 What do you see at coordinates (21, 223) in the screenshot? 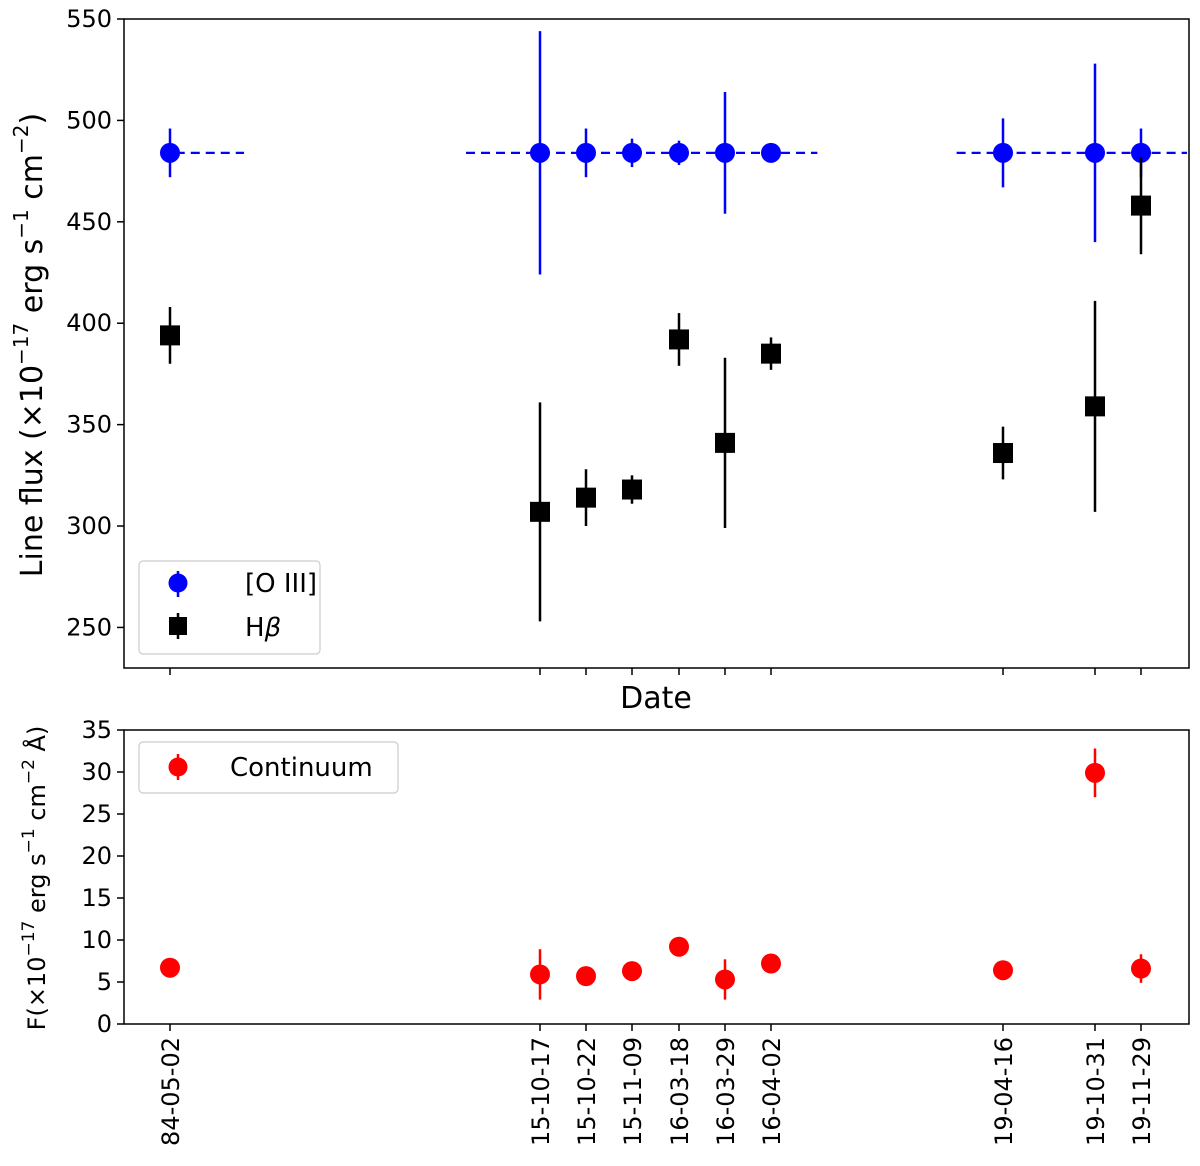
I see `top-ylabel-exp: −1` at bounding box center [21, 223].